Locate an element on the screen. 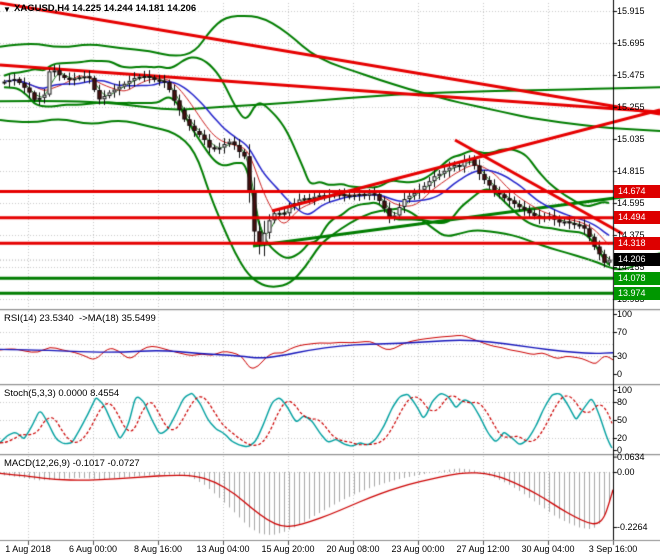 The width and height of the screenshot is (660, 560). symbol-ohlc-header: XAGUSD,H4 14.225 14.244 14.181 14.206 is located at coordinates (105, 8).